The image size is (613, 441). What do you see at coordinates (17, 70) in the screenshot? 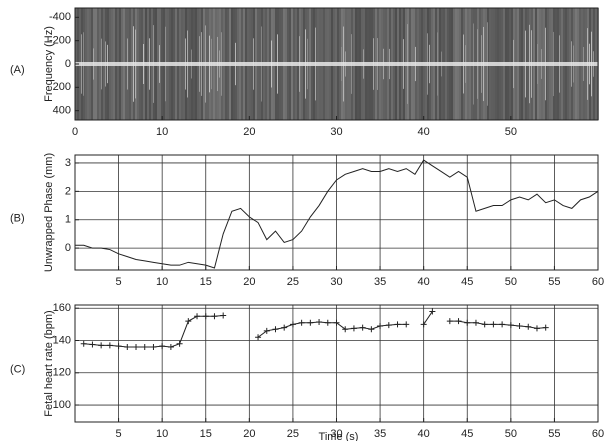
I see `panel-label: (A)` at bounding box center [17, 70].